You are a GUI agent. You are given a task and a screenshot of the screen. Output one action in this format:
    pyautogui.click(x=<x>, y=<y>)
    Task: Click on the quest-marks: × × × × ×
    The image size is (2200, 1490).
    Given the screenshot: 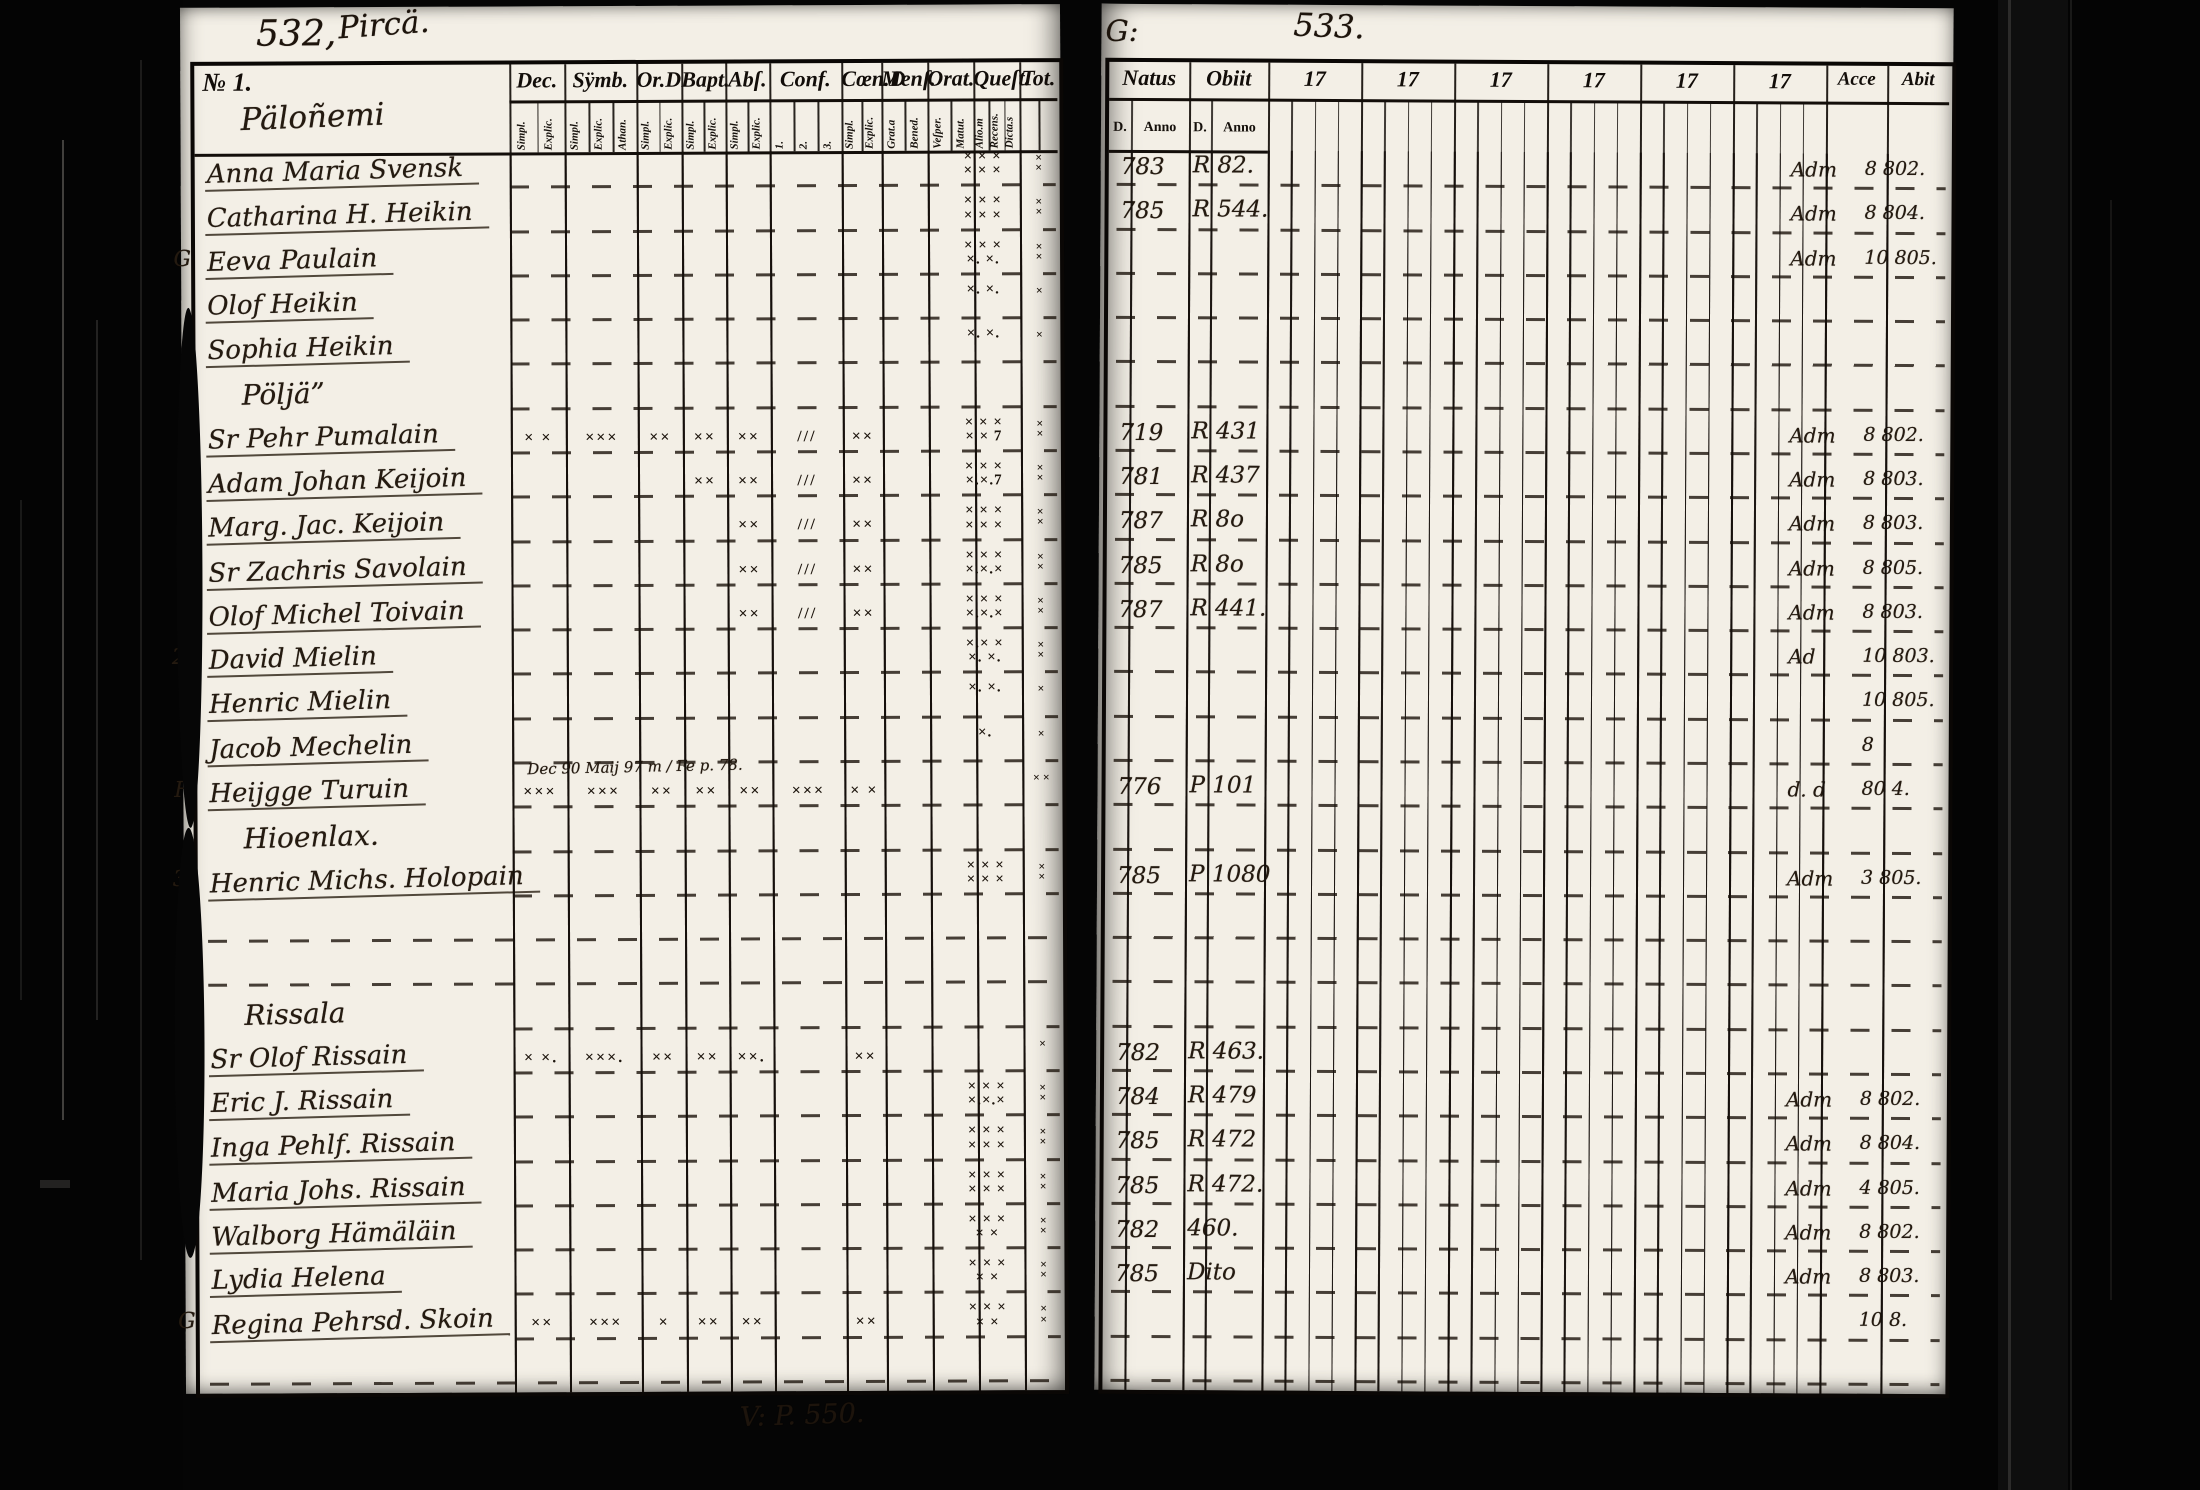 What is the action you would take?
    pyautogui.click(x=987, y=1270)
    